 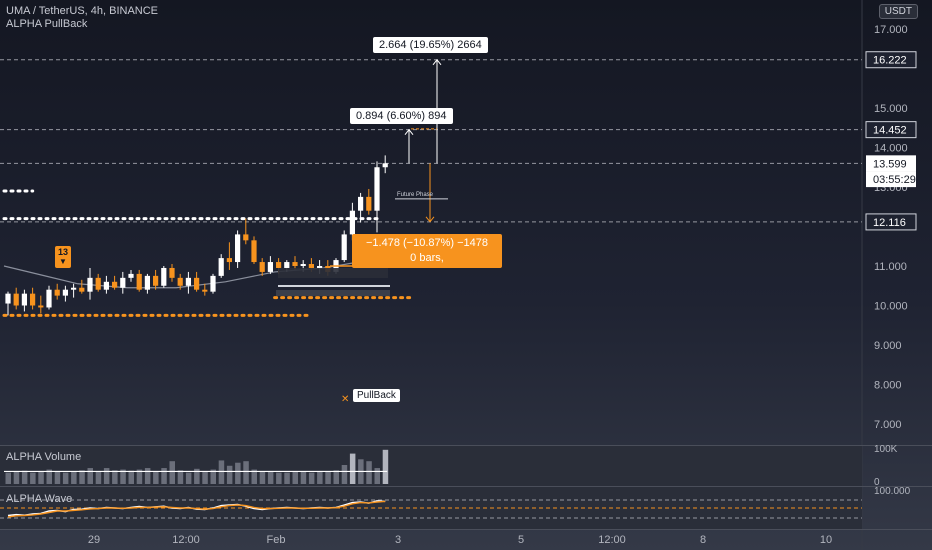 I want to click on price-tick-label: 14.000, so click(x=891, y=149).